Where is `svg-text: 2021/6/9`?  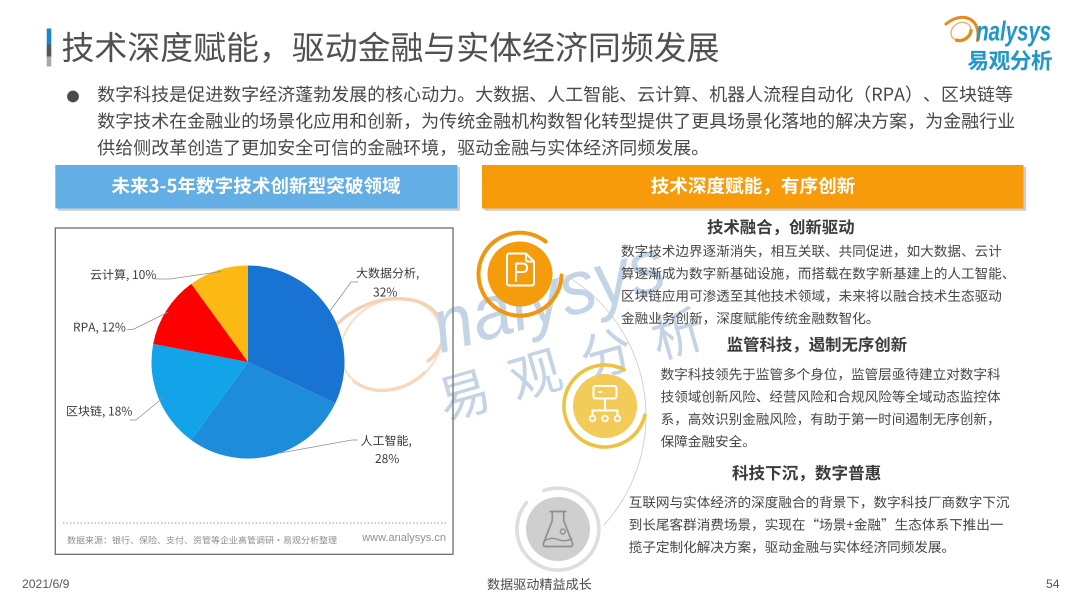
svg-text: 2021/6/9 is located at coordinates (46, 584).